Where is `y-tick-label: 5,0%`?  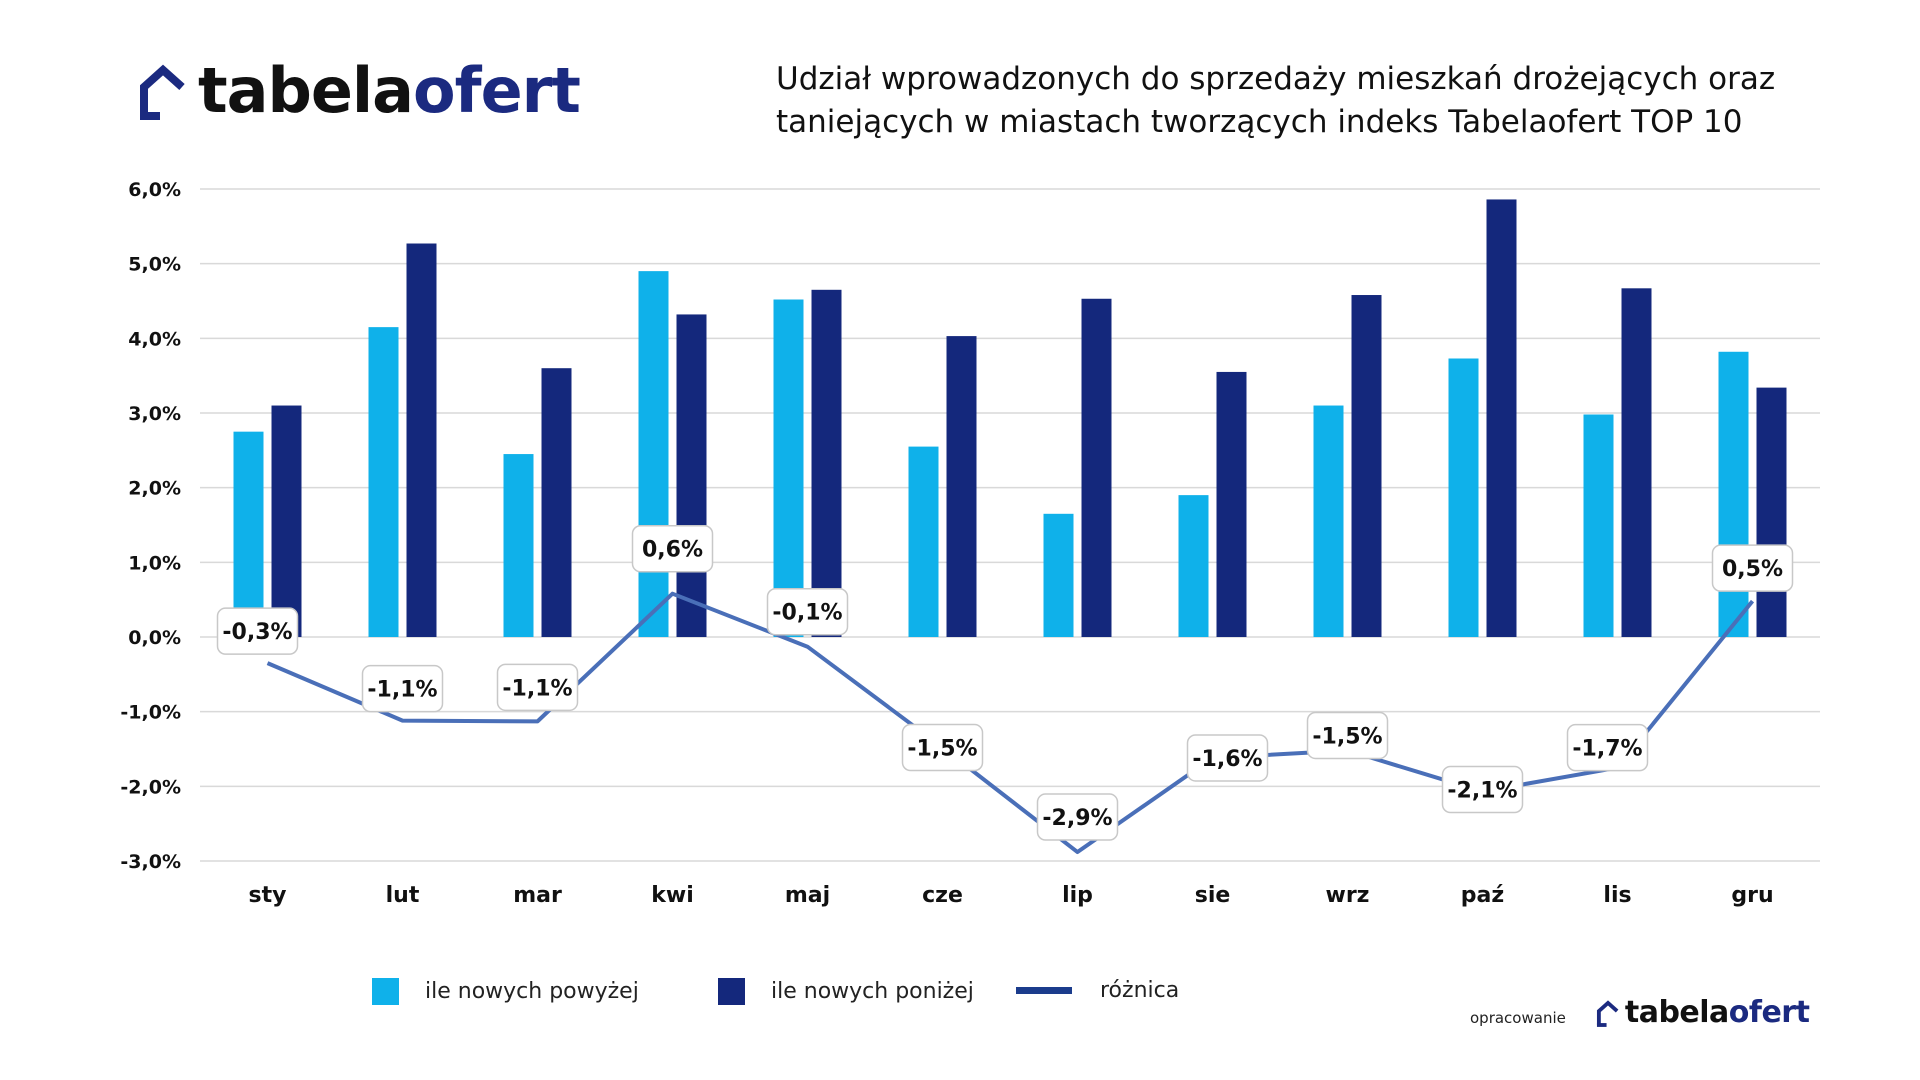 y-tick-label: 5,0% is located at coordinates (154, 265).